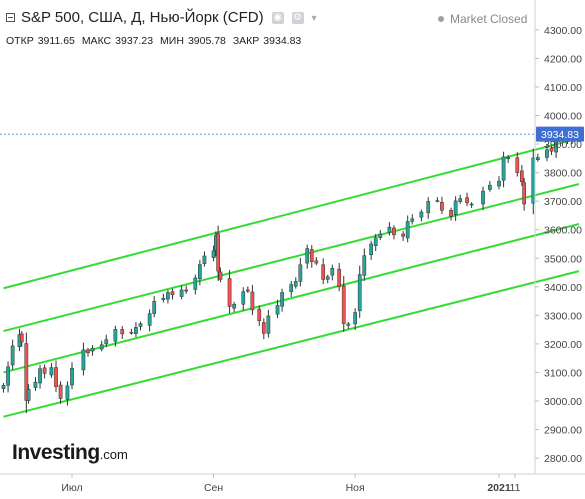  Describe the element at coordinates (563, 231) in the screenshot. I see `y-tick-label: 3600.00` at that location.